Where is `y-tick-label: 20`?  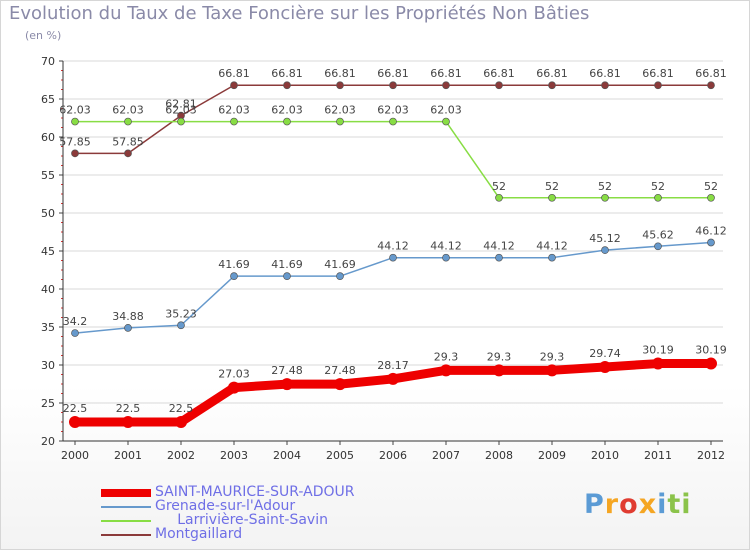 y-tick-label: 20 is located at coordinates (48, 441).